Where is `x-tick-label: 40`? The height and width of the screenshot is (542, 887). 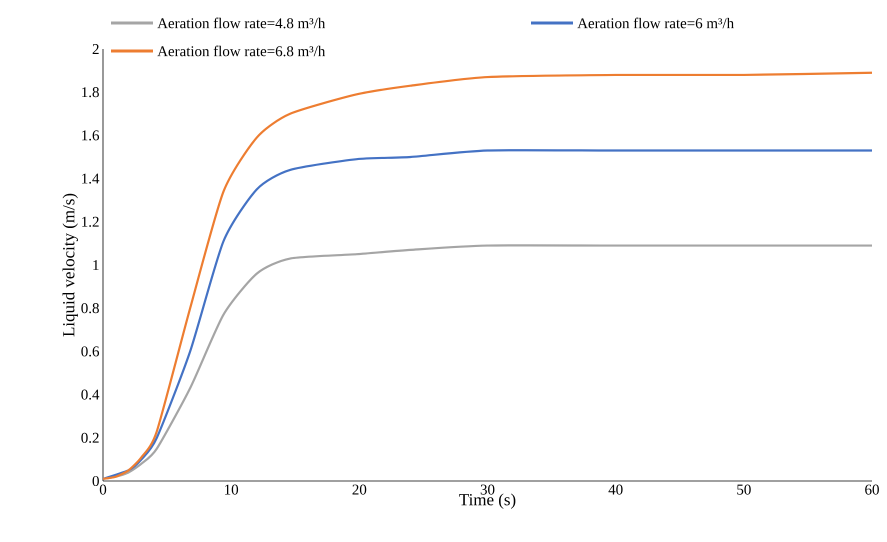 x-tick-label: 40 is located at coordinates (615, 489).